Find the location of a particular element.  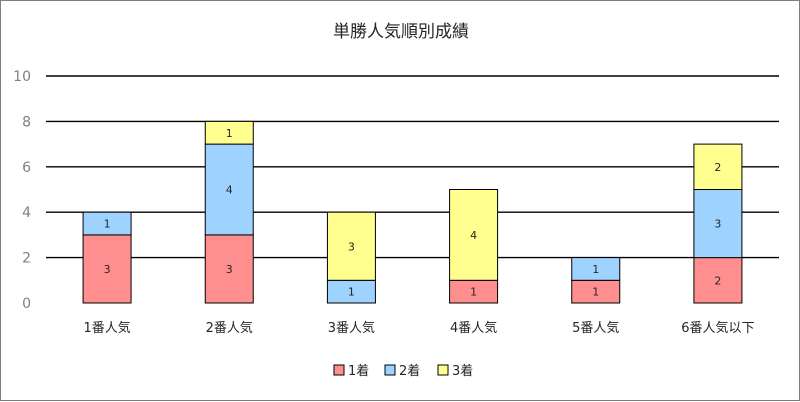

x-category-label: 3番人気 is located at coordinates (351, 328).